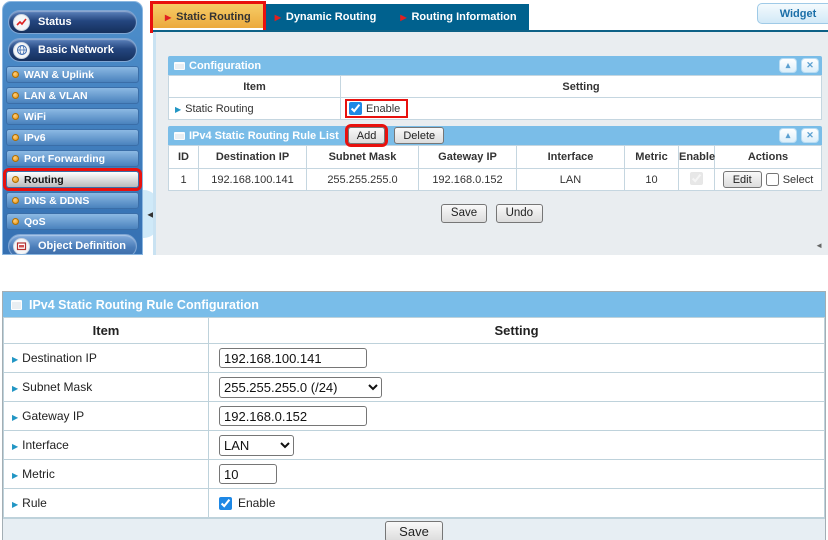  Describe the element at coordinates (38, 474) in the screenshot. I see `field-label: Metric` at that location.